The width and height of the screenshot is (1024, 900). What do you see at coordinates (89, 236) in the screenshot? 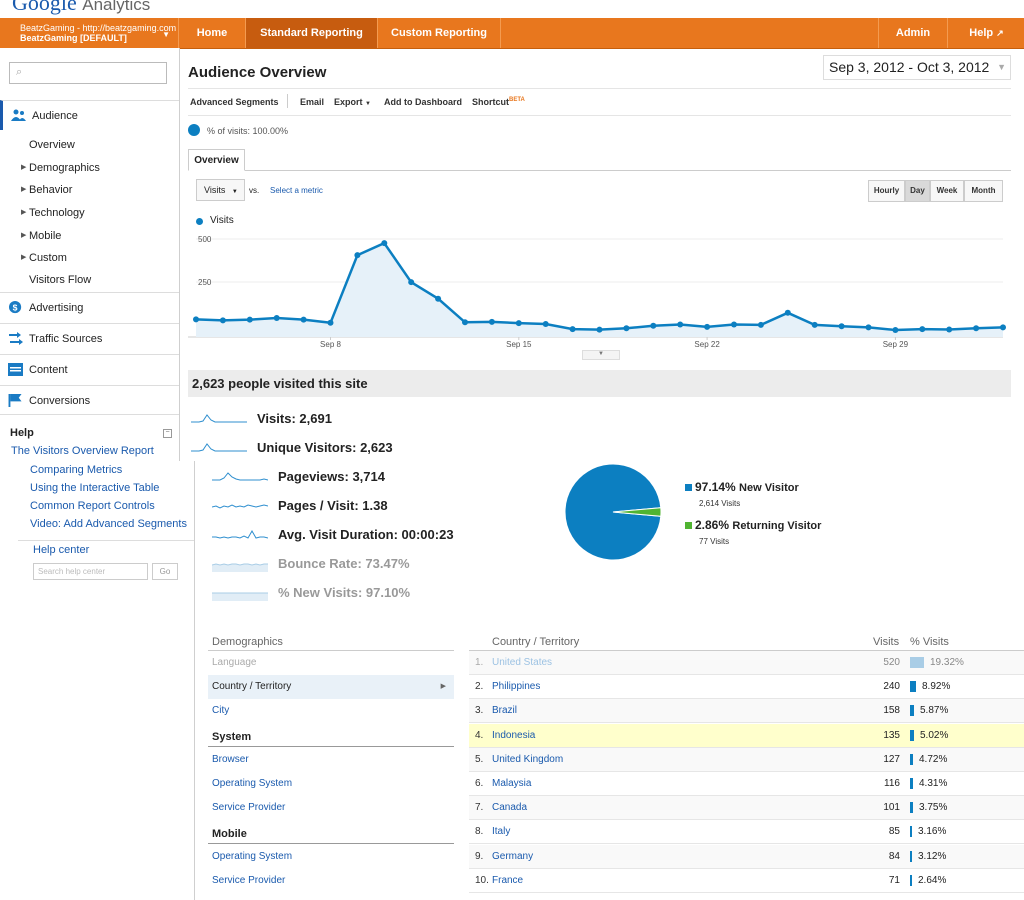
I see `sidebar-subitem-mobile: ▶ Mobile` at bounding box center [89, 236].